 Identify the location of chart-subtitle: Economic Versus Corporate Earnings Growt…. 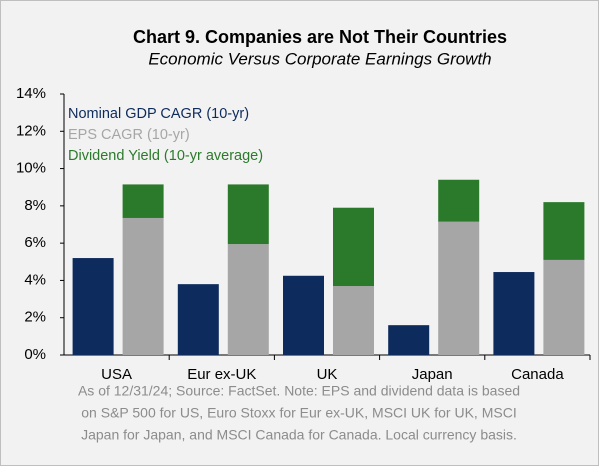
(319, 58).